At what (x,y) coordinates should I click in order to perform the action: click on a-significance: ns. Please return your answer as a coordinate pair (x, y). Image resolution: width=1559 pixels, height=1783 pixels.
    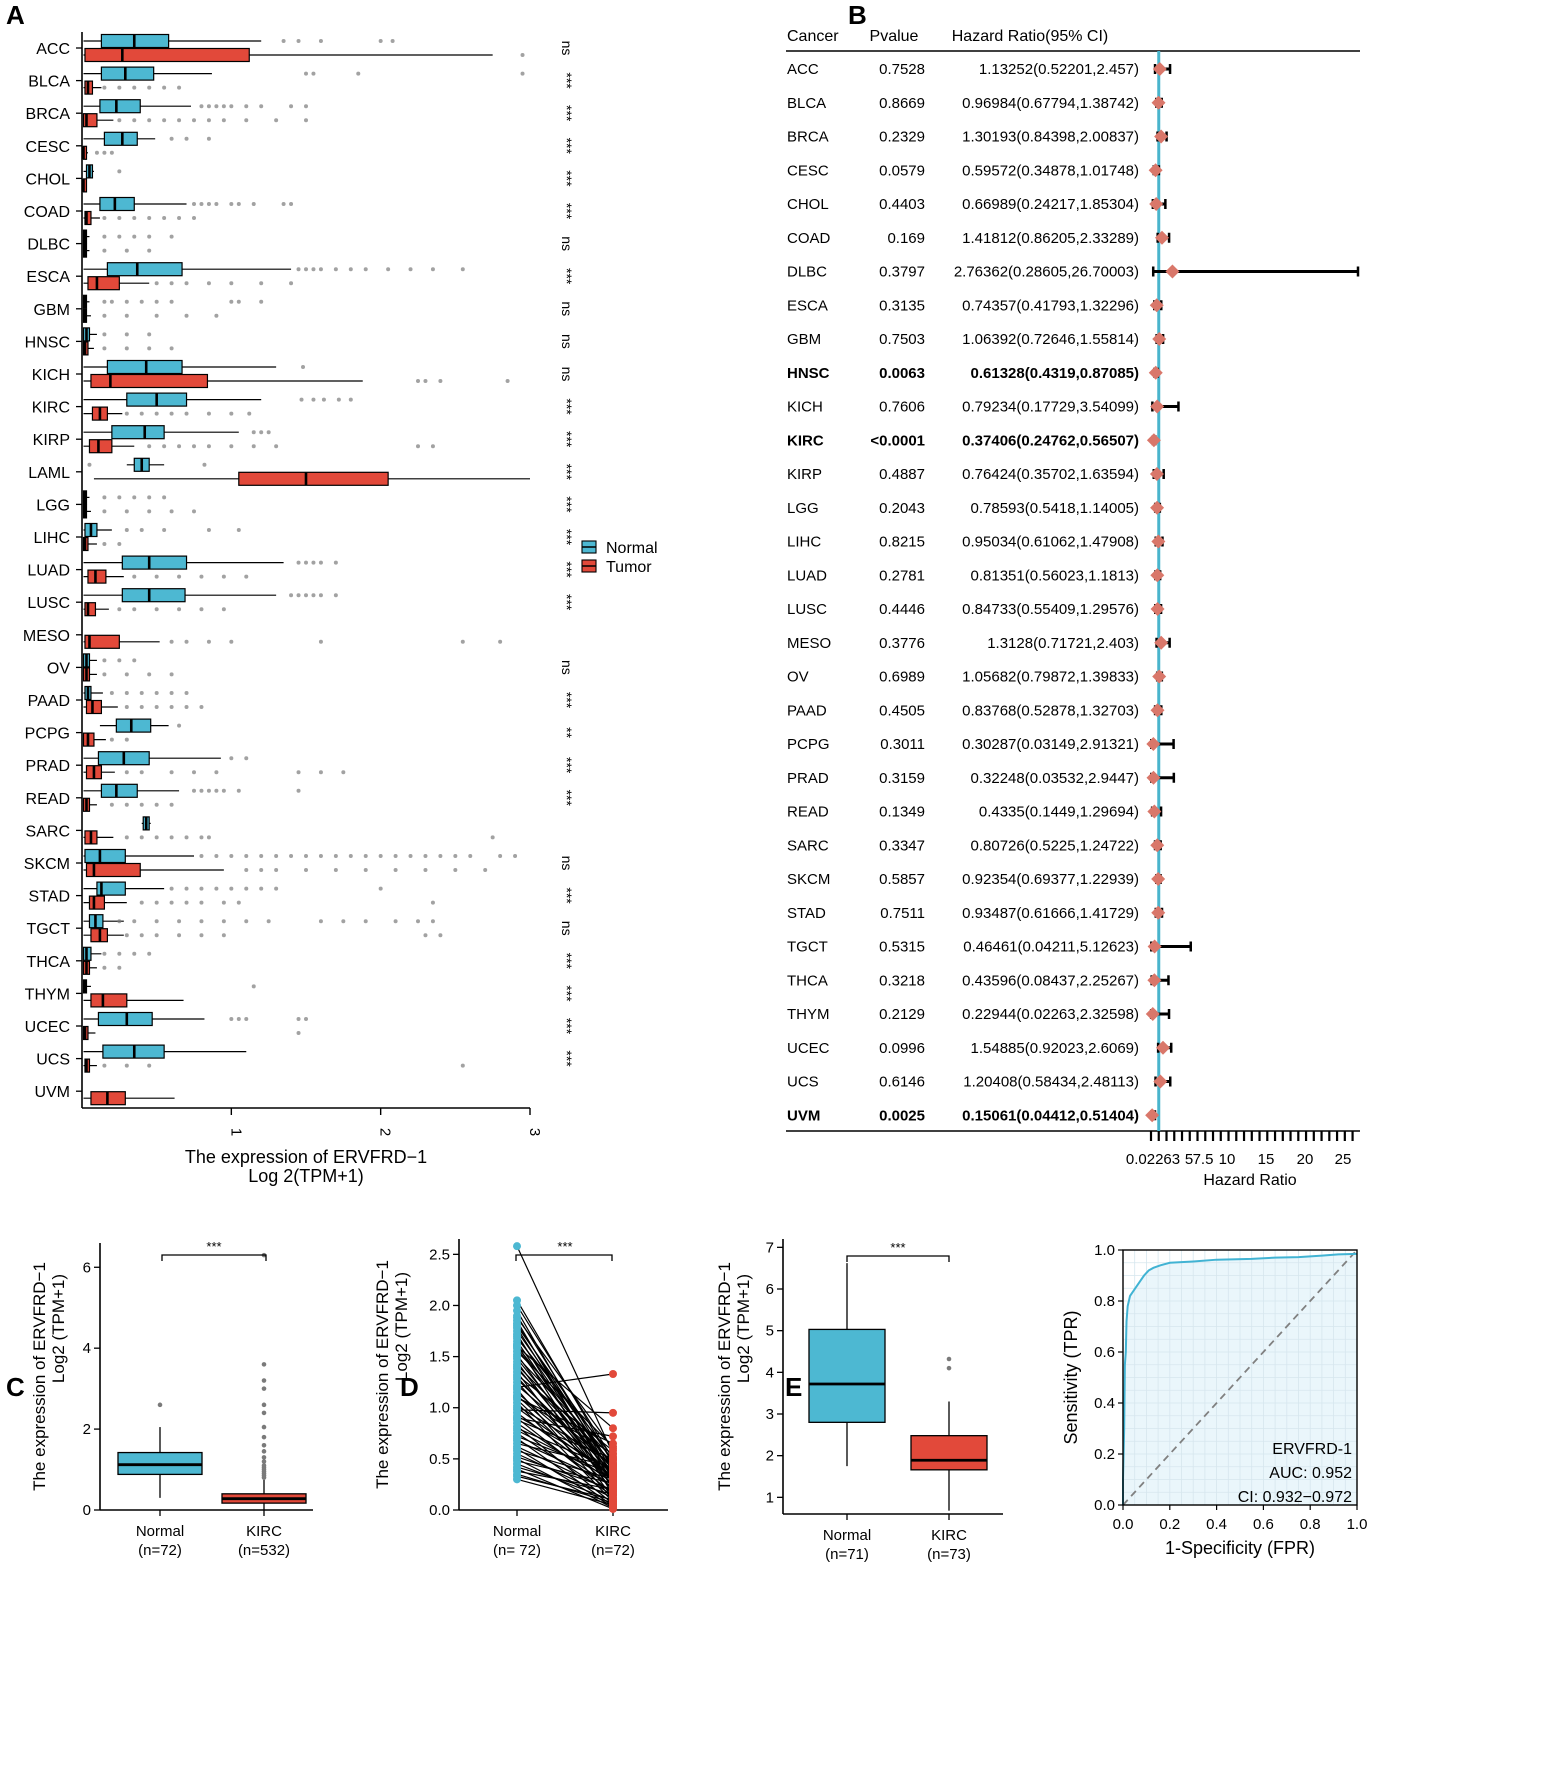
    Looking at the image, I should click on (567, 243).